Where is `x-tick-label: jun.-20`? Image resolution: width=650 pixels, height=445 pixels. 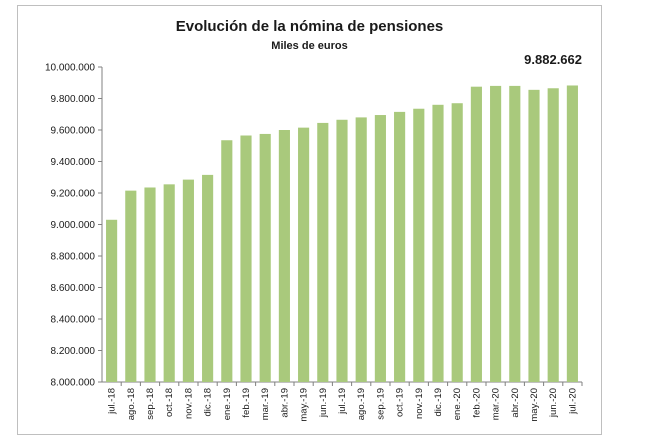 x-tick-label: jun.-20 is located at coordinates (553, 403).